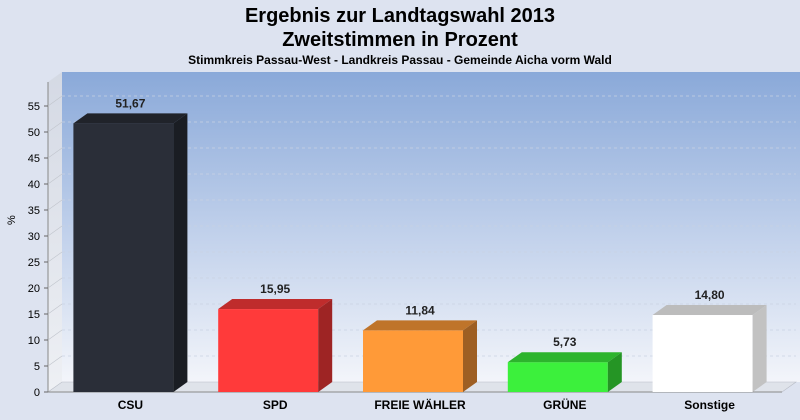  Describe the element at coordinates (34, 211) in the screenshot. I see `y-tick-label: 35` at that location.